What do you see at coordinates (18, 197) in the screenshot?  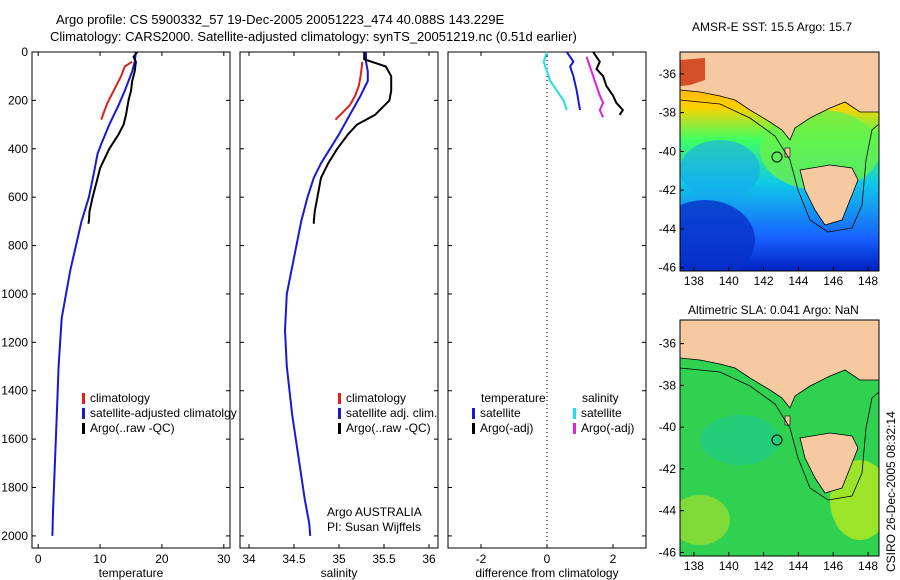 I see `y-tick-label: 600` at bounding box center [18, 197].